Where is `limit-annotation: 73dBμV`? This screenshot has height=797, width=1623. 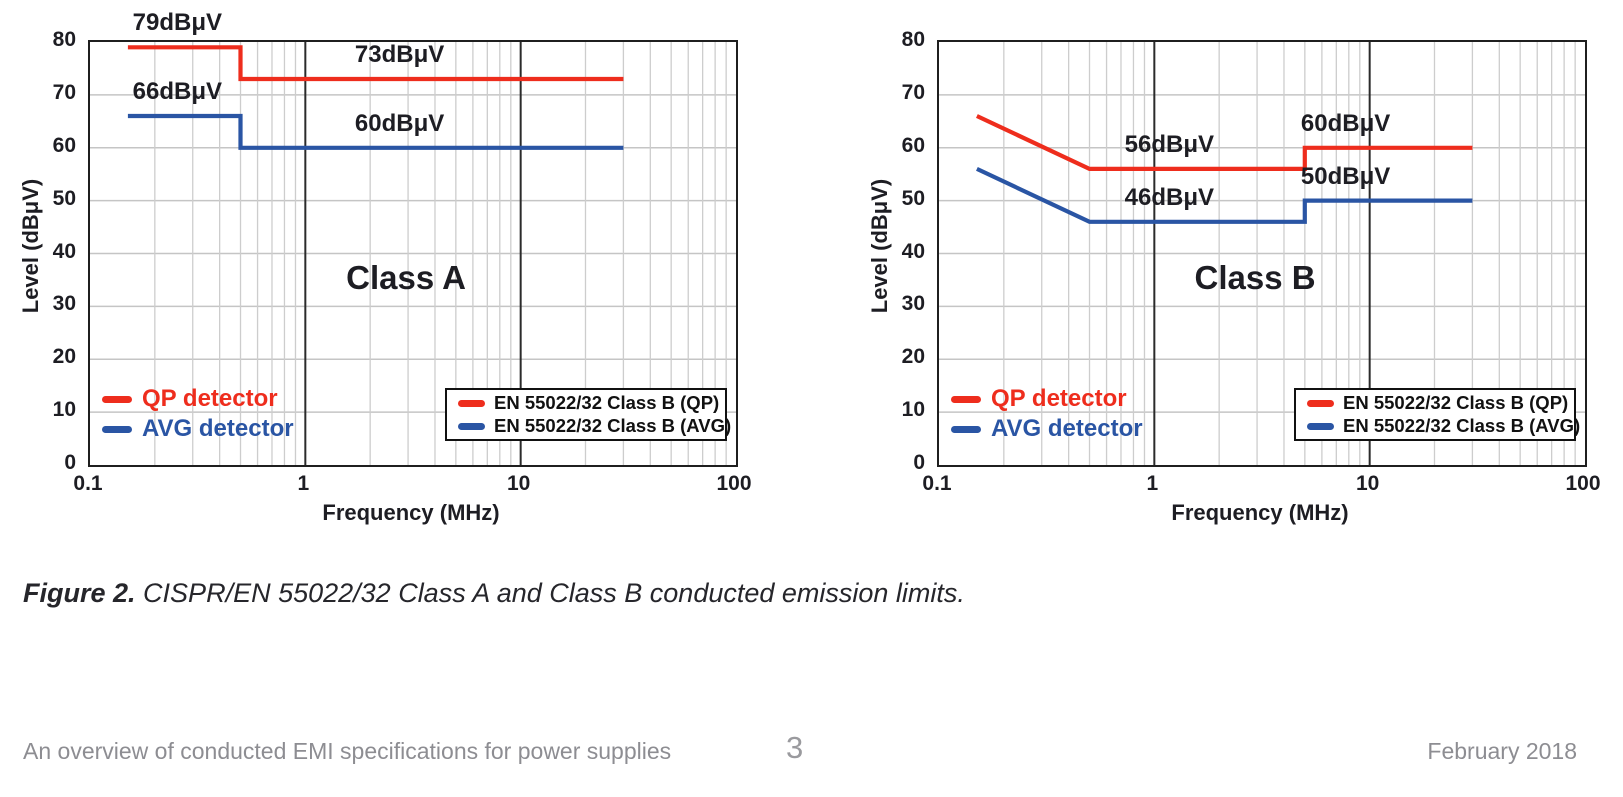
limit-annotation: 73dBμV is located at coordinates (399, 54).